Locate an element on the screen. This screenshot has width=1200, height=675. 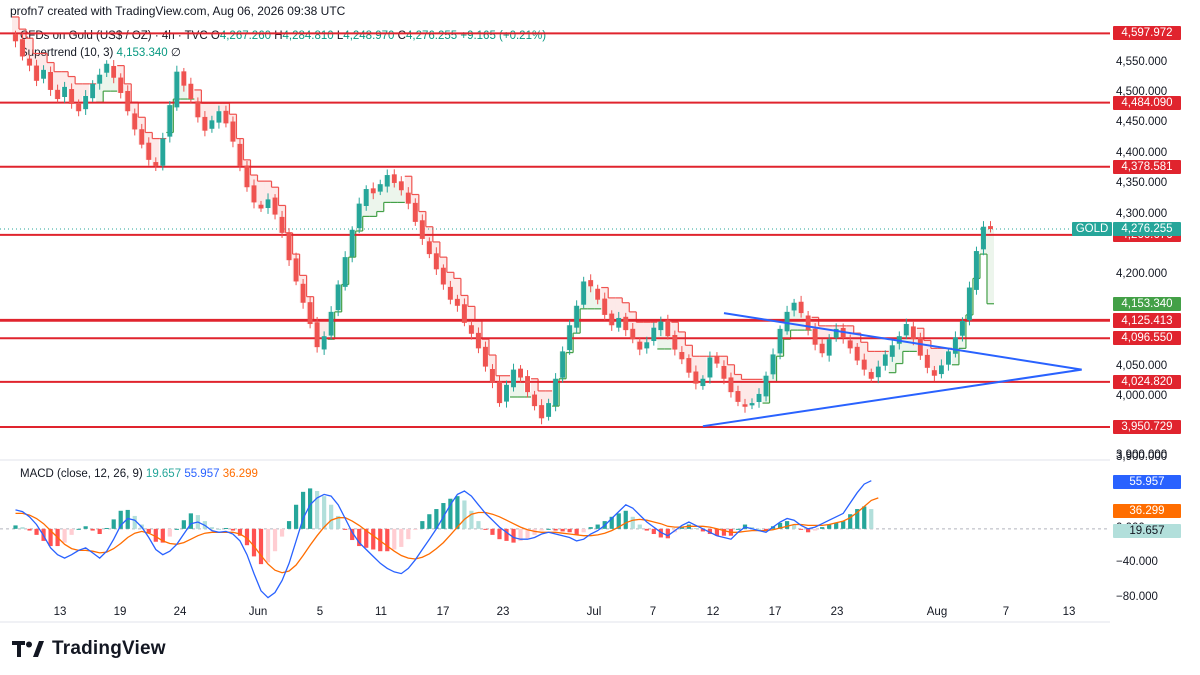
time-tick-label: 17 is located at coordinates (775, 612).